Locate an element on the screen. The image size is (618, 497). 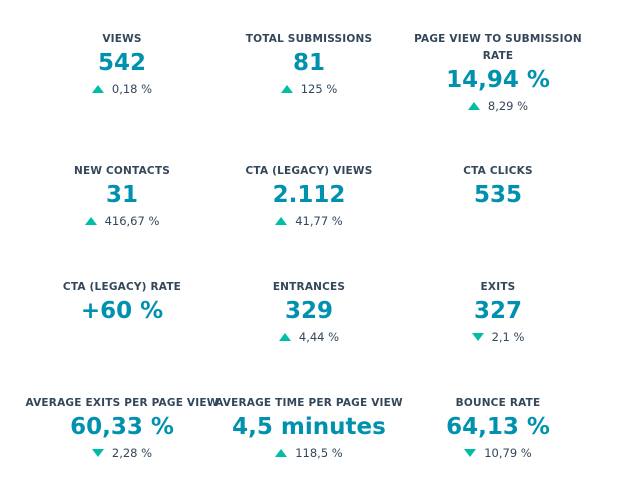
kpi-value: 31 is located at coordinates (121, 195).